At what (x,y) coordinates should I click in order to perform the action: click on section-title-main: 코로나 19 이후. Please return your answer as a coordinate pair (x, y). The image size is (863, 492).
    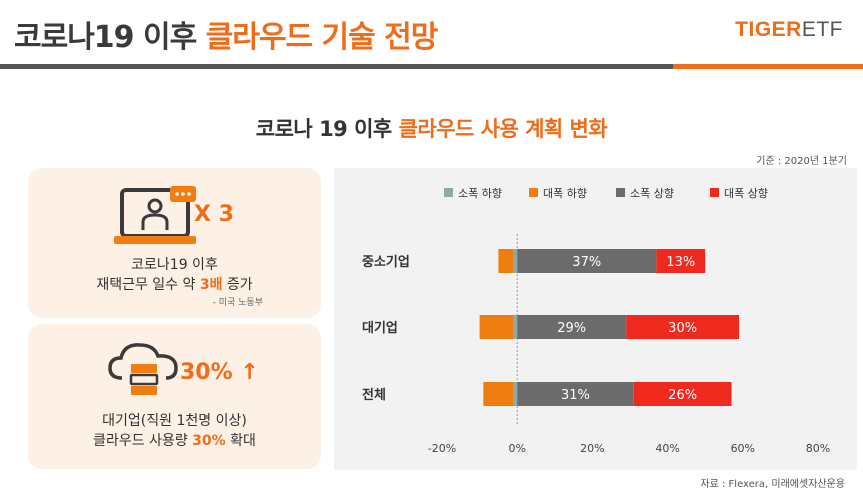
    Looking at the image, I should click on (327, 129).